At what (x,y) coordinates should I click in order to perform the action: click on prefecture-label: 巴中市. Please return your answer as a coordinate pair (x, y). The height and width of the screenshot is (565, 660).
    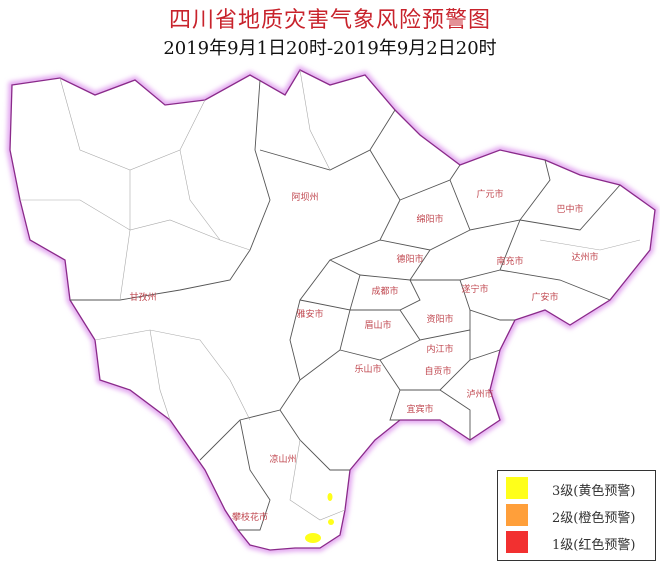
    Looking at the image, I should click on (569, 209).